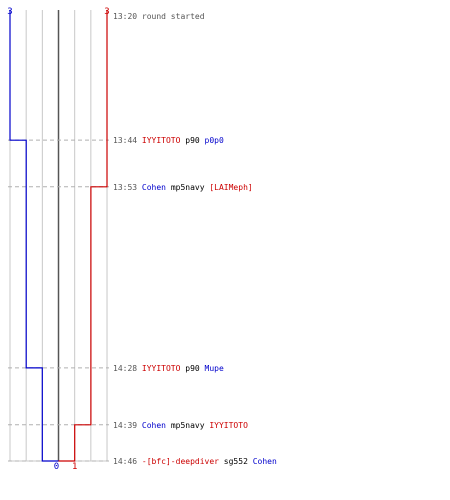 This screenshot has height=500, width=450. Describe the element at coordinates (125, 140) in the screenshot. I see `event-time: 13:44` at that location.